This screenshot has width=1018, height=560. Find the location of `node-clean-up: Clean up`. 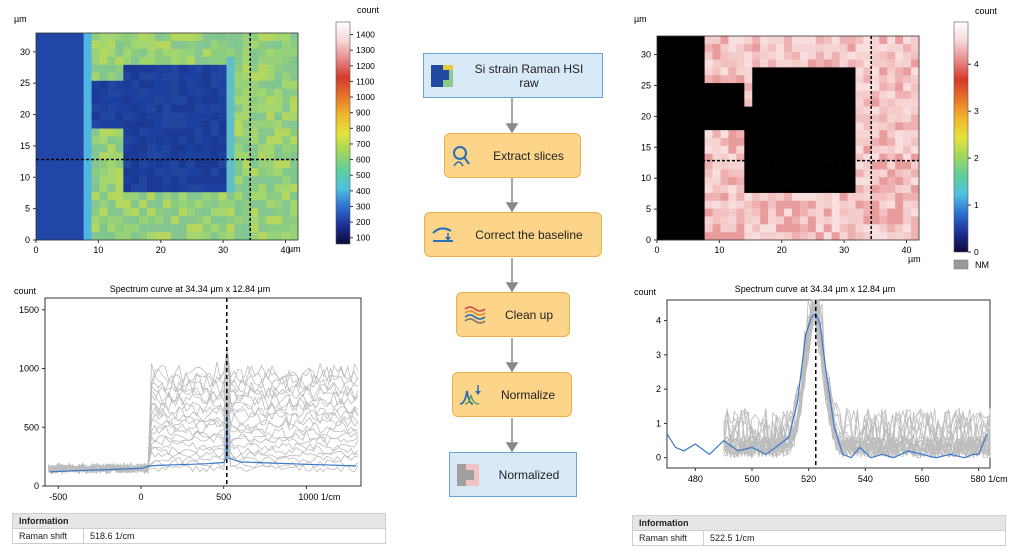

node-clean-up: Clean up is located at coordinates (513, 314).